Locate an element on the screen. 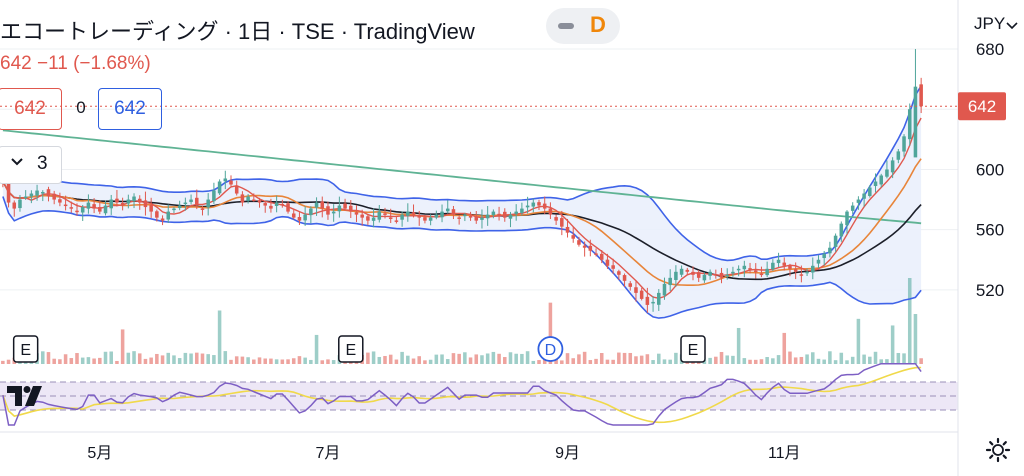 The height and width of the screenshot is (476, 1024). sell-price-box: 642 is located at coordinates (31, 109).